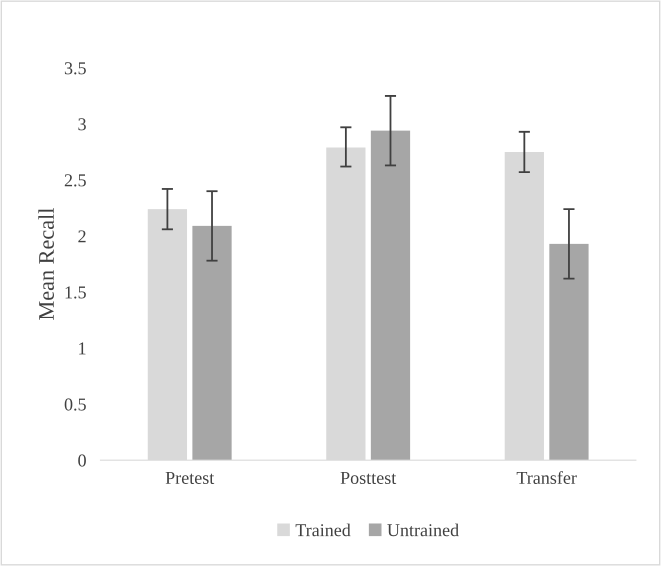  Describe the element at coordinates (82, 236) in the screenshot. I see `y-tick-label: 2` at that location.